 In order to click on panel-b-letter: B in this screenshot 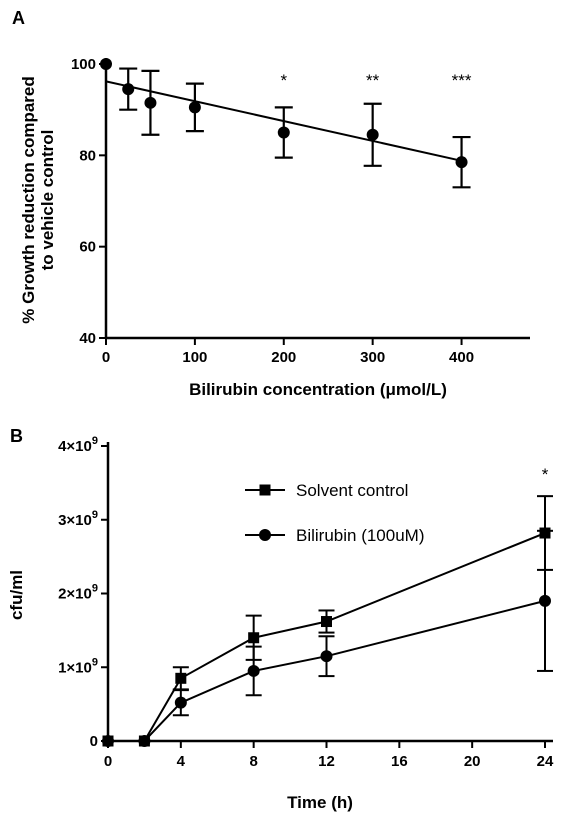, I will do `click(16, 436)`.